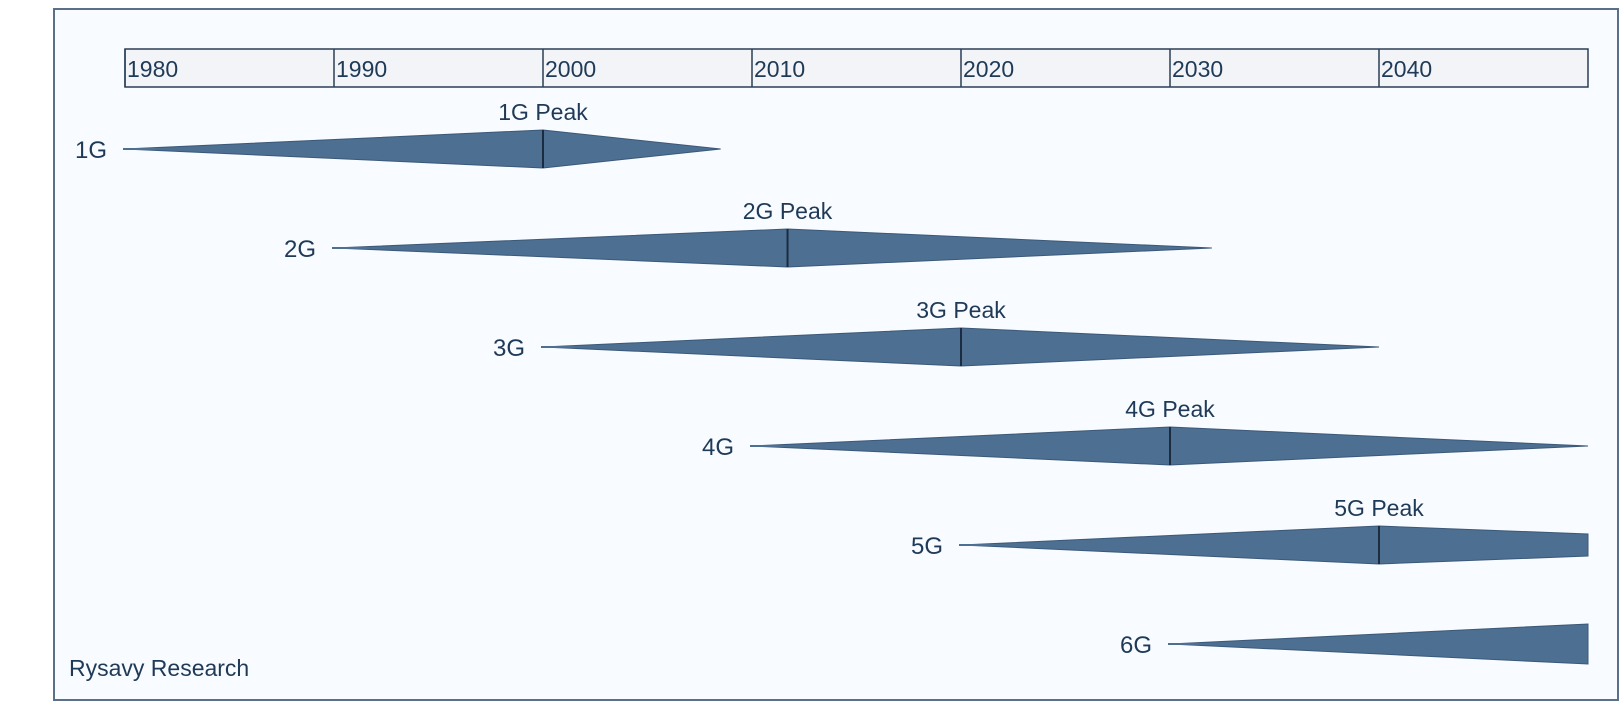  What do you see at coordinates (159, 668) in the screenshot?
I see `source-credit: Rysavy Research` at bounding box center [159, 668].